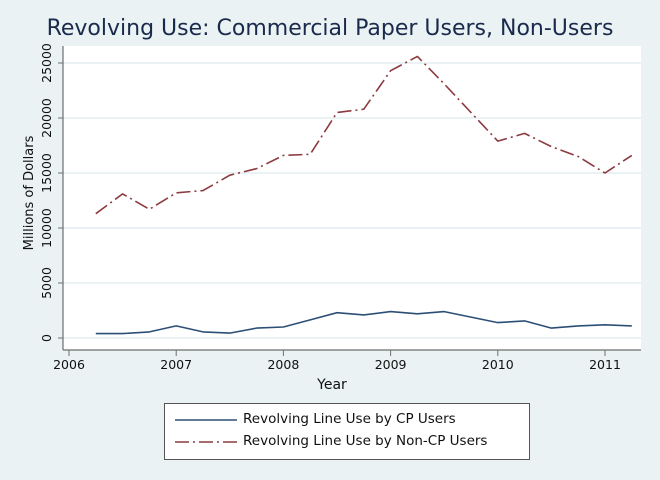 The width and height of the screenshot is (660, 480). I want to click on y-axis-label: Millions of Dollars, so click(29, 192).